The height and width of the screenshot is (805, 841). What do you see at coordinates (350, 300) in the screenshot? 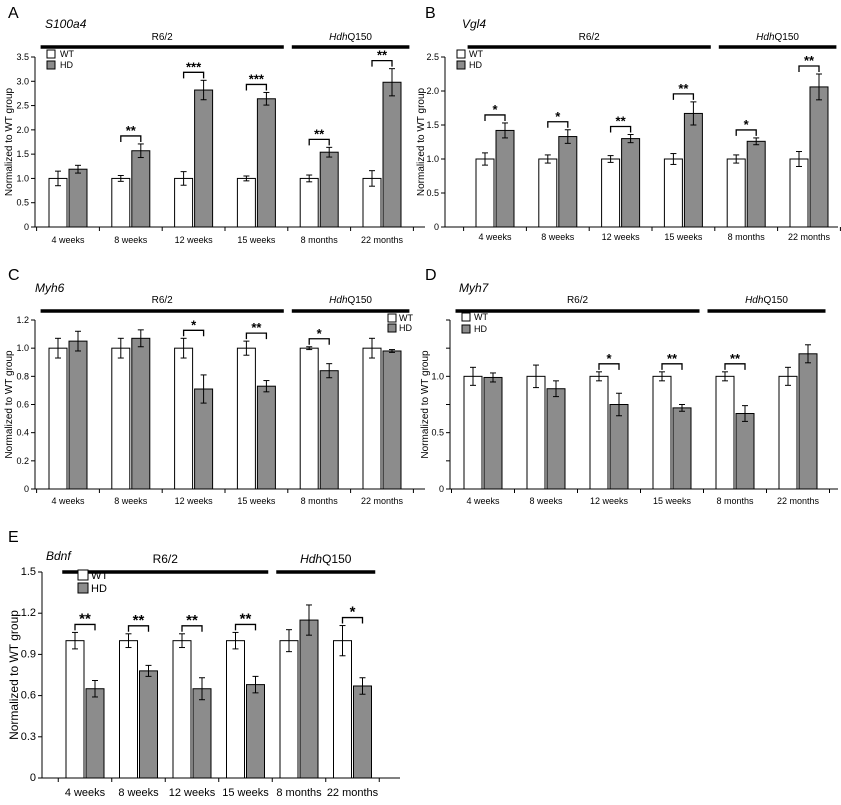
I see `group-label: HdhQ150` at bounding box center [350, 300].